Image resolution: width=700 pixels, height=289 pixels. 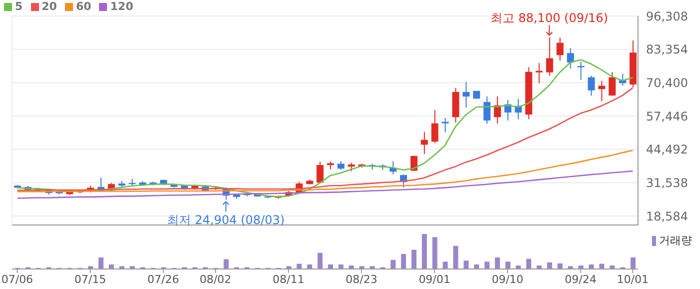 What do you see at coordinates (362, 279) in the screenshot?
I see `x-tick-label: 08/23` at bounding box center [362, 279].